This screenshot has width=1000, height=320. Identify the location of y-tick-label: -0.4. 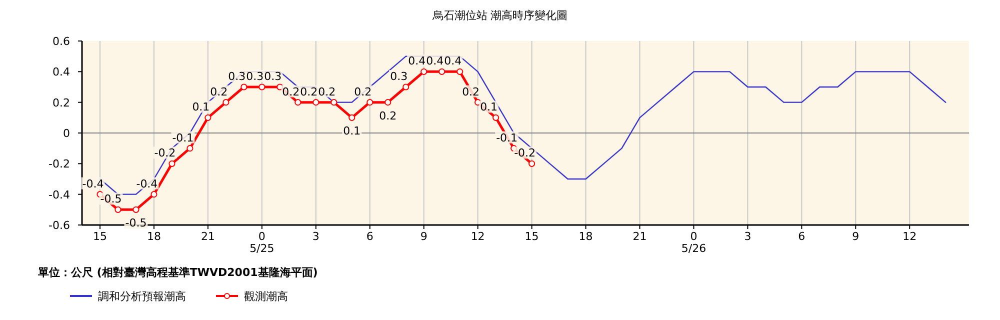
(59, 195).